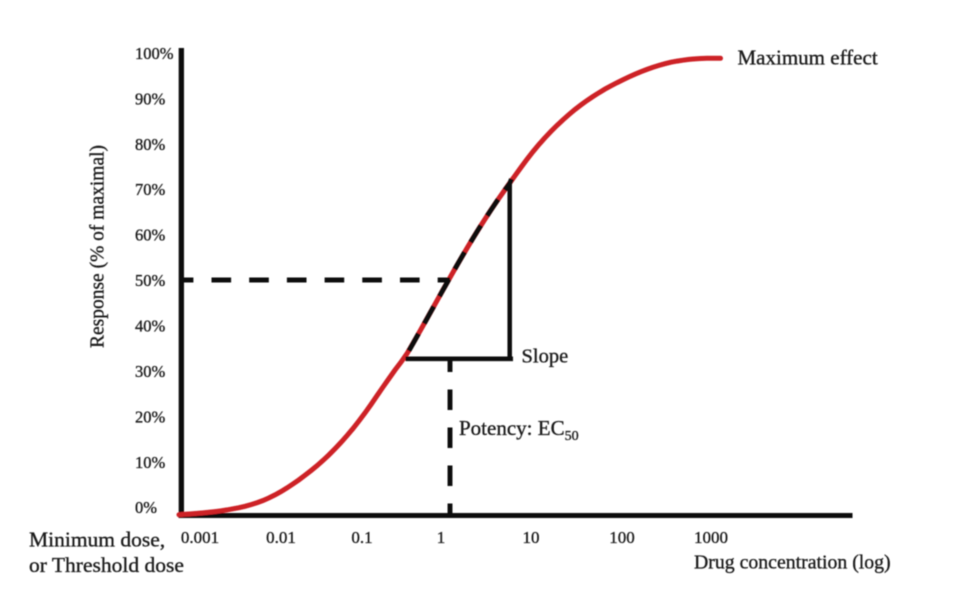 This screenshot has width=972, height=601. Describe the element at coordinates (106, 565) in the screenshot. I see `svg-text: or Threshold dose` at that location.